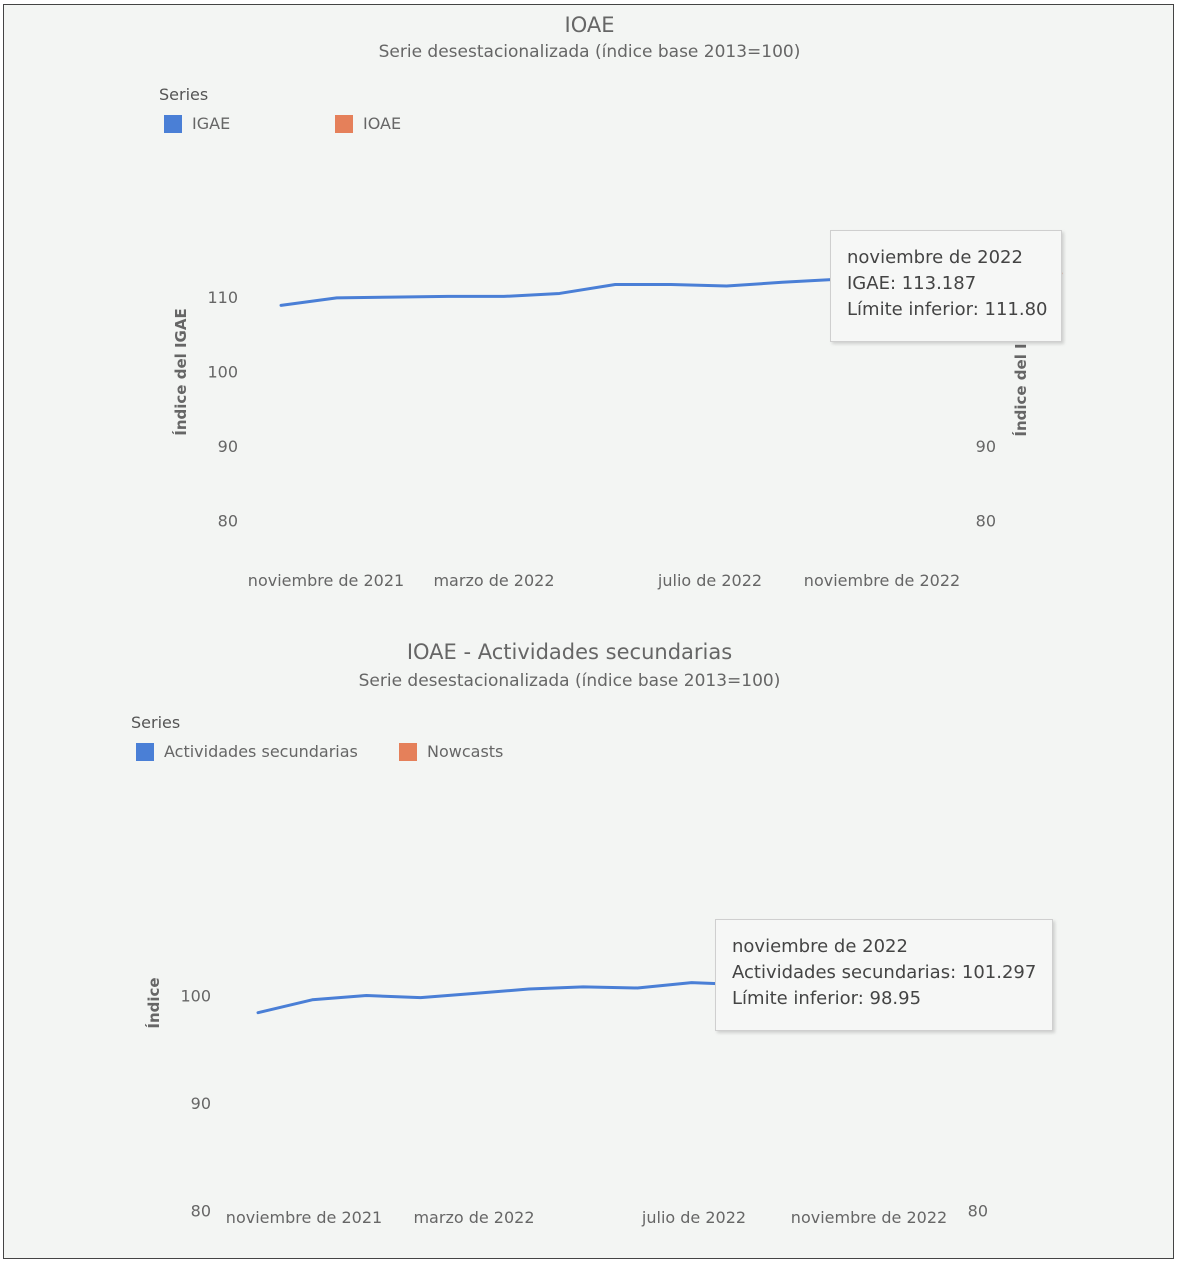 This screenshot has width=1178, height=1265. Describe the element at coordinates (884, 972) in the screenshot. I see `tooltip-value: Actividades secundarias: 101.297` at that location.